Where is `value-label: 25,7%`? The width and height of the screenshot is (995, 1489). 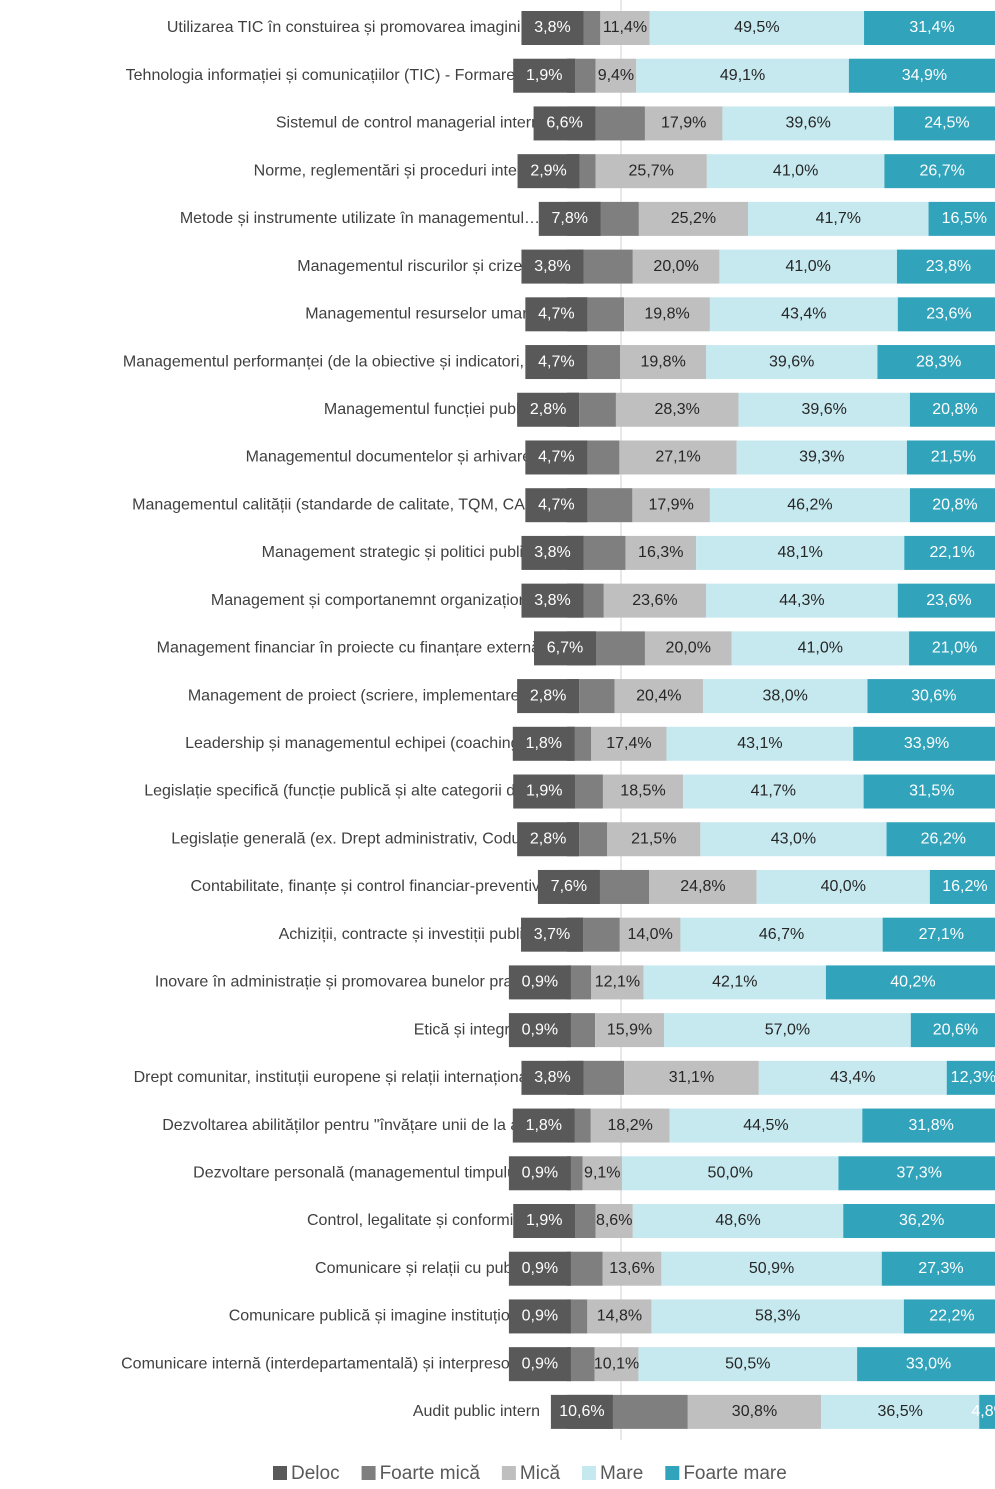 value-label: 25,7% is located at coordinates (651, 170).